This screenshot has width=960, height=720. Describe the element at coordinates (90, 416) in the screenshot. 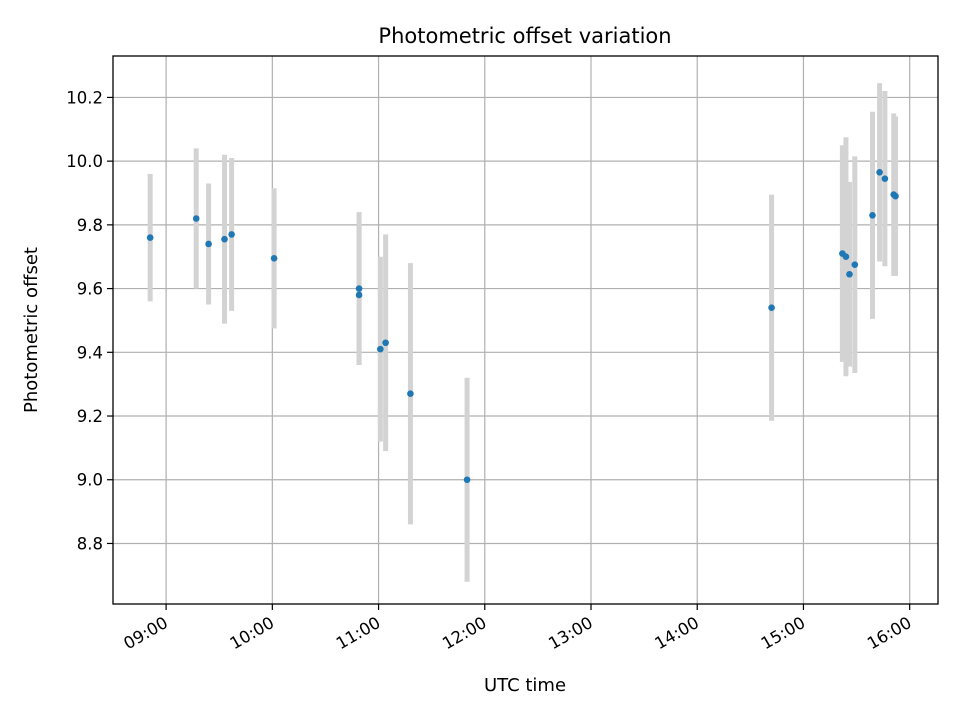

I see `y-tick-label: 9.2` at that location.